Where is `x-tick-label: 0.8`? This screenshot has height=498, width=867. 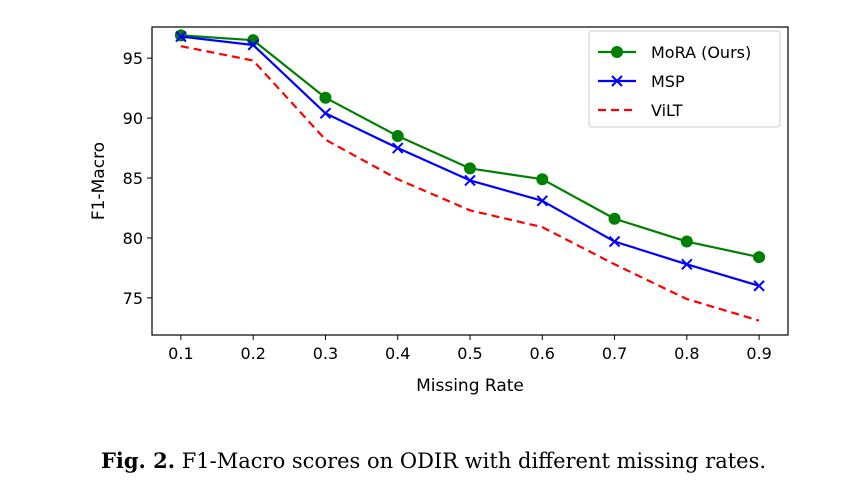
x-tick-label: 0.8 is located at coordinates (686, 353).